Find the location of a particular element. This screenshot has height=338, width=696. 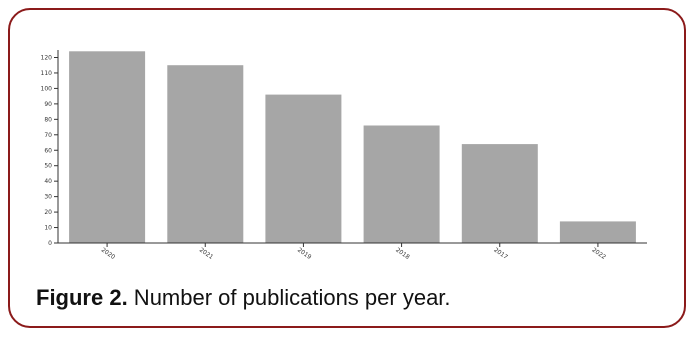

figure-caption-label: Figure 2. is located at coordinates (82, 297).